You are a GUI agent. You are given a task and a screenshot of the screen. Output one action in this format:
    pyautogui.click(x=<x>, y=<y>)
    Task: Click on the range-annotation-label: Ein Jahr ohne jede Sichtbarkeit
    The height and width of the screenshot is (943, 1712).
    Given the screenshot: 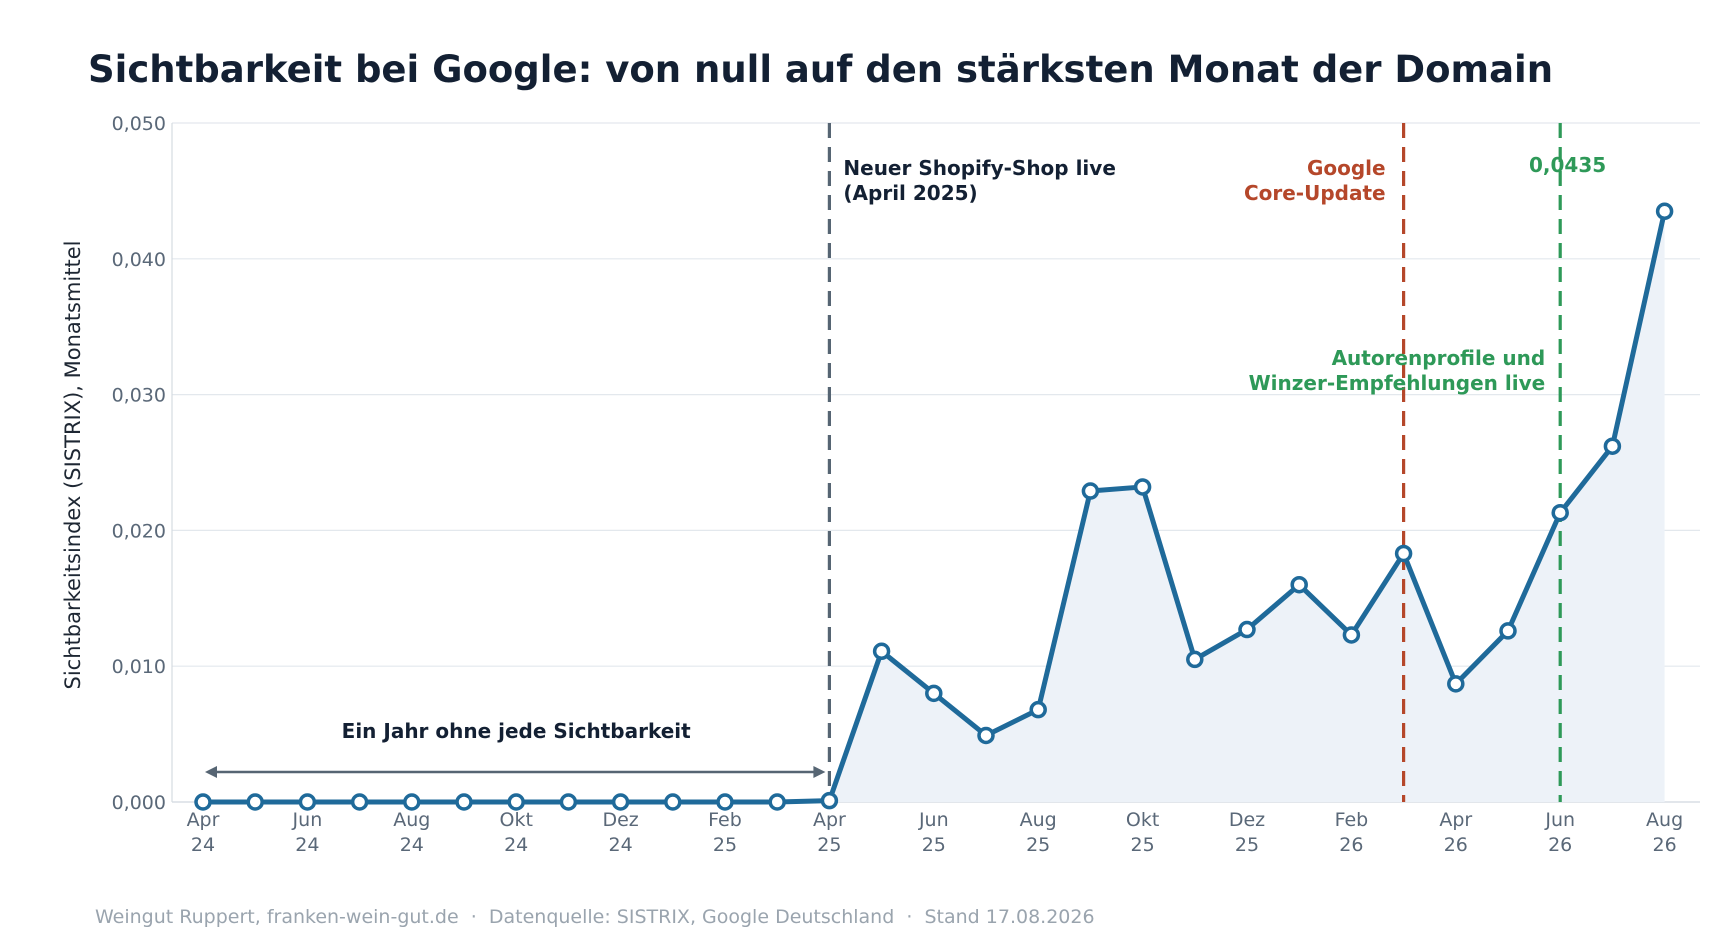 What is the action you would take?
    pyautogui.click(x=517, y=731)
    